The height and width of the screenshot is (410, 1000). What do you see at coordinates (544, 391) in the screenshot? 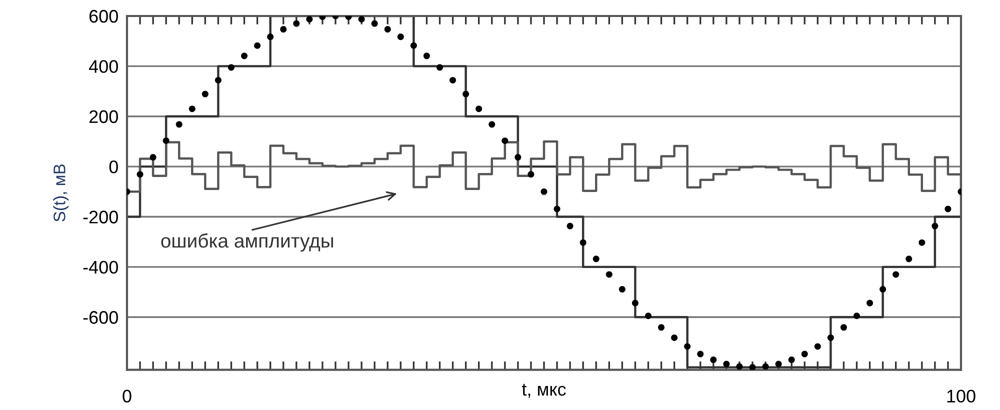
I see `x-axis-title: t, мкс` at bounding box center [544, 391].